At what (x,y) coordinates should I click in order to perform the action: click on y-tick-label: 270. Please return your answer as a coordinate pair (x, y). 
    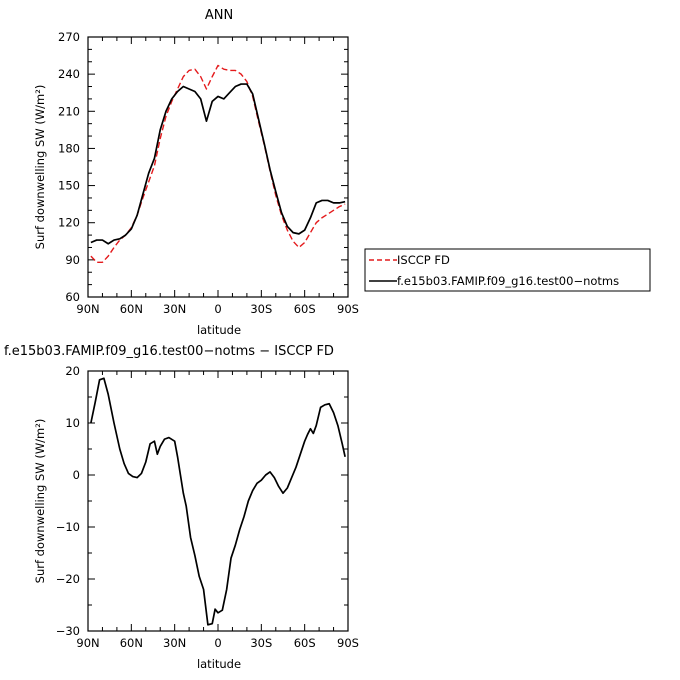
    Looking at the image, I should click on (69, 37).